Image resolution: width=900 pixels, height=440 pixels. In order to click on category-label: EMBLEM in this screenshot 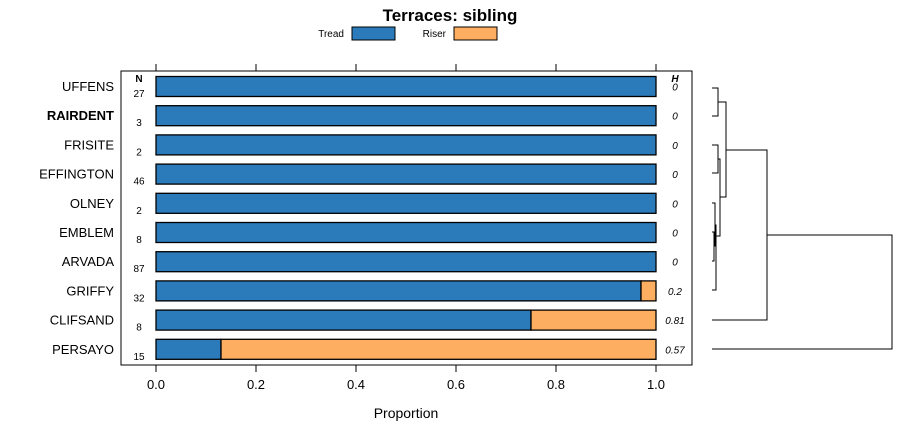, I will do `click(86, 232)`.